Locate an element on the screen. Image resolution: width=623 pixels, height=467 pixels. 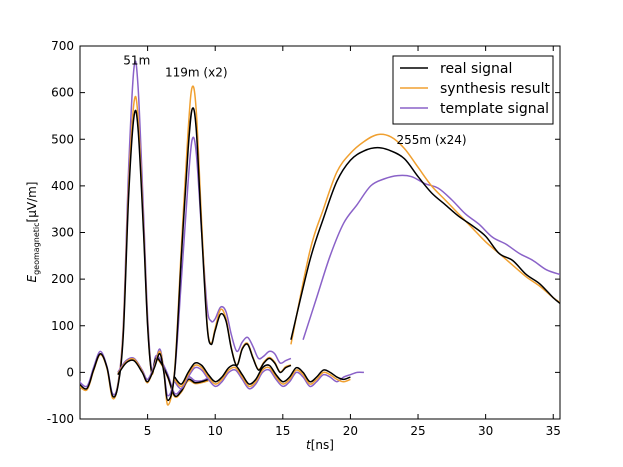
x-axis-label: t[ns] is located at coordinates (320, 445).